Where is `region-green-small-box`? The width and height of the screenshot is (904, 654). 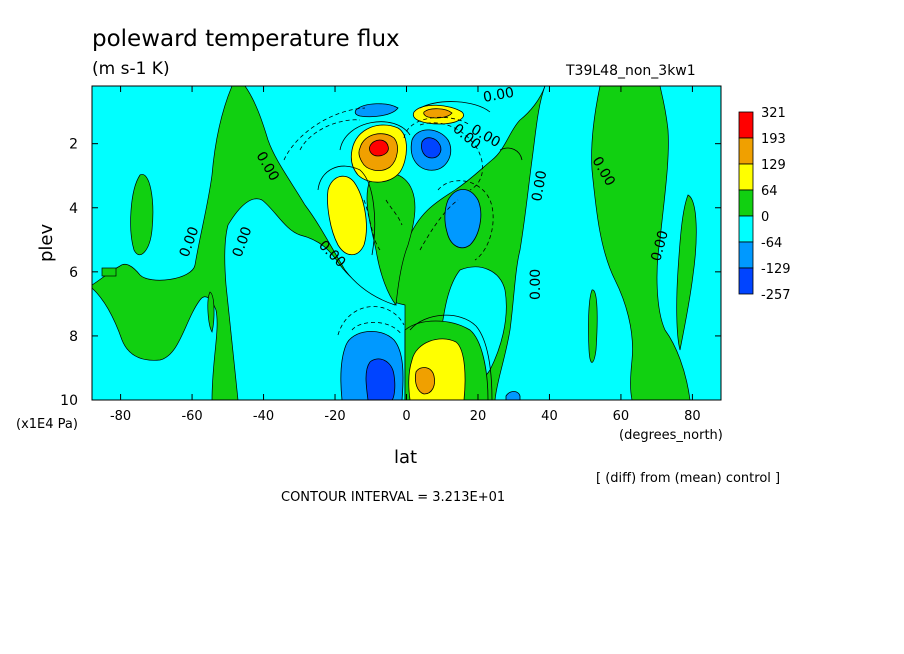 region-green-small-box is located at coordinates (109, 272).